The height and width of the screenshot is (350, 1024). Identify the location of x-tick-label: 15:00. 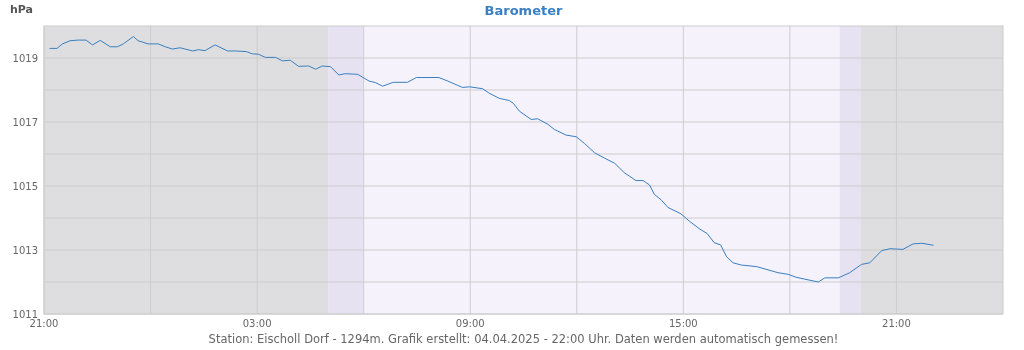
(683, 323).